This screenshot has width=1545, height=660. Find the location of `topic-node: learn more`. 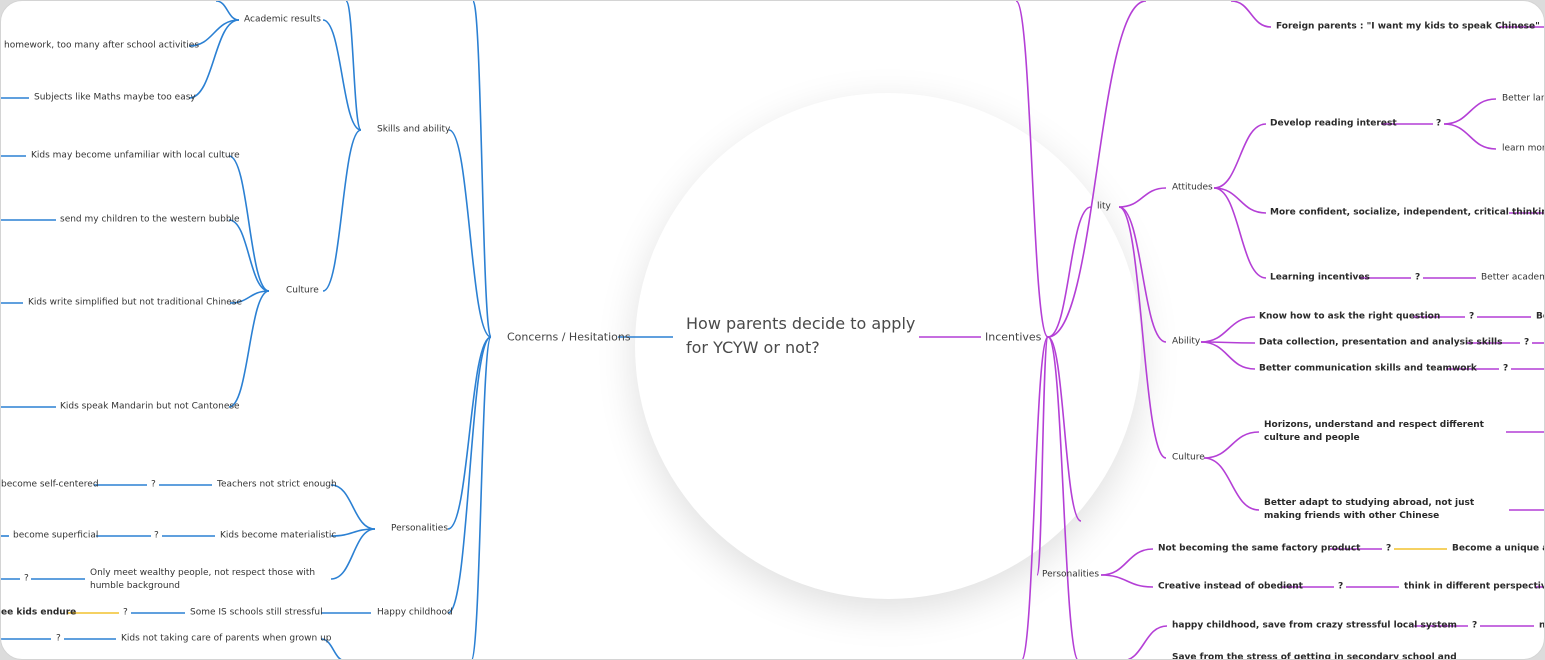

topic-node: learn more is located at coordinates (1523, 148).